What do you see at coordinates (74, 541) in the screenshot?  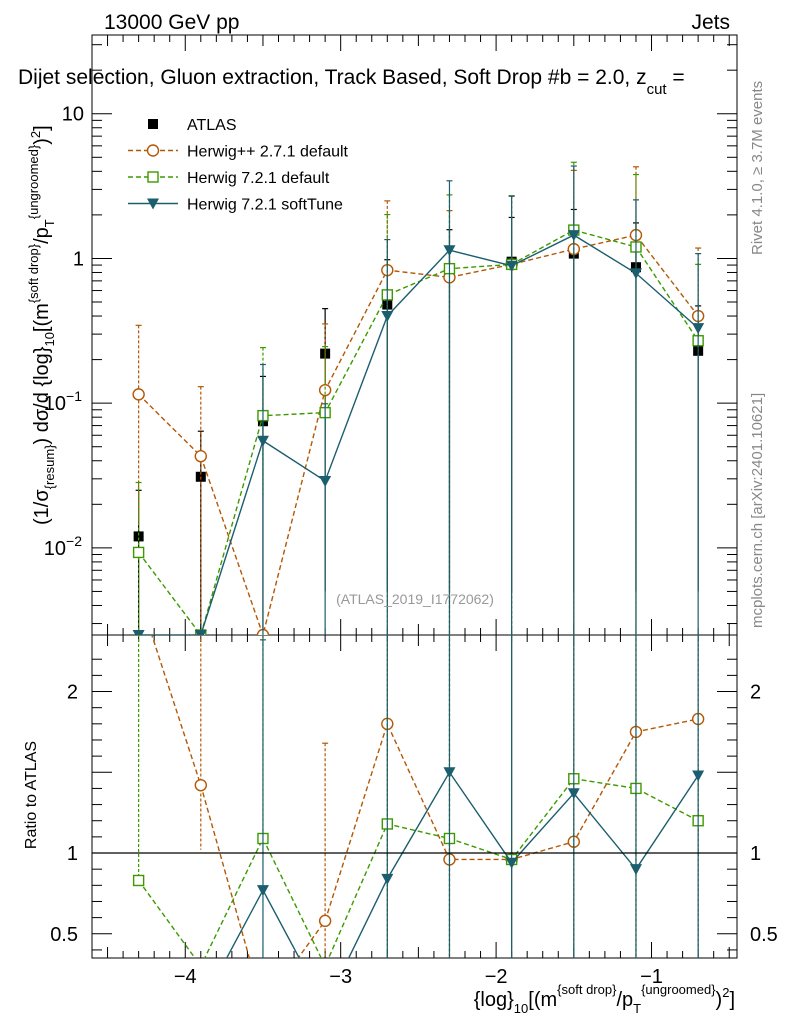 I see `y-tick-exp: −2` at bounding box center [74, 541].